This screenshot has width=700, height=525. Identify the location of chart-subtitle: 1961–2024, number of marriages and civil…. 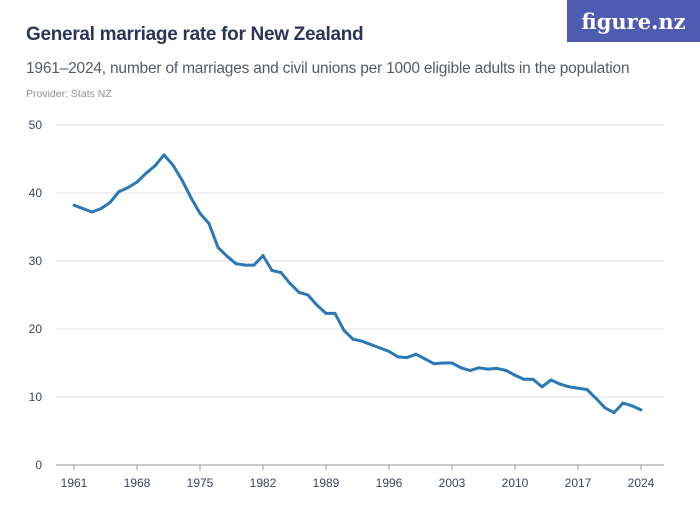
(328, 68).